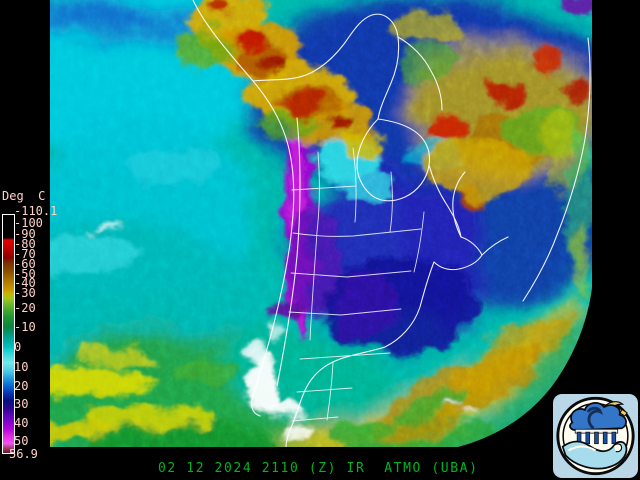  I want to click on scale-tick-50: 50, so click(21, 441).